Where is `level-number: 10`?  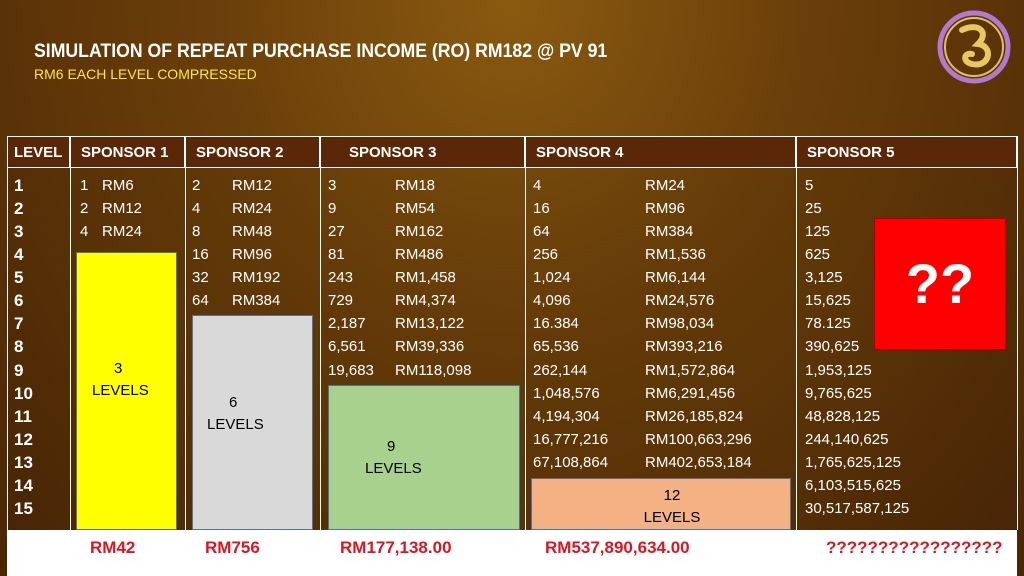
level-number: 10 is located at coordinates (23, 393).